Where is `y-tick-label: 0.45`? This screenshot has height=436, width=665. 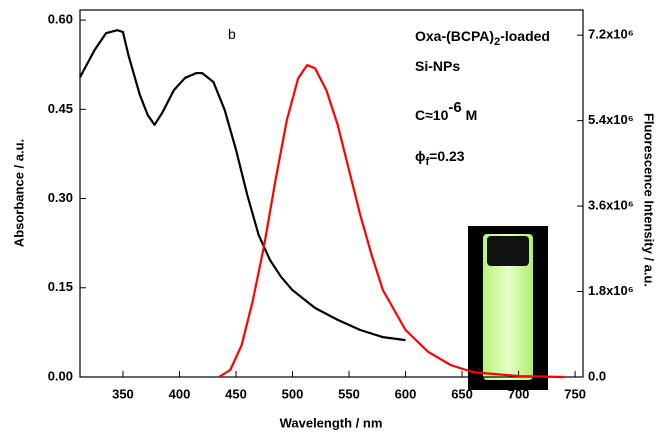
y-tick-label: 0.45 is located at coordinates (60, 108).